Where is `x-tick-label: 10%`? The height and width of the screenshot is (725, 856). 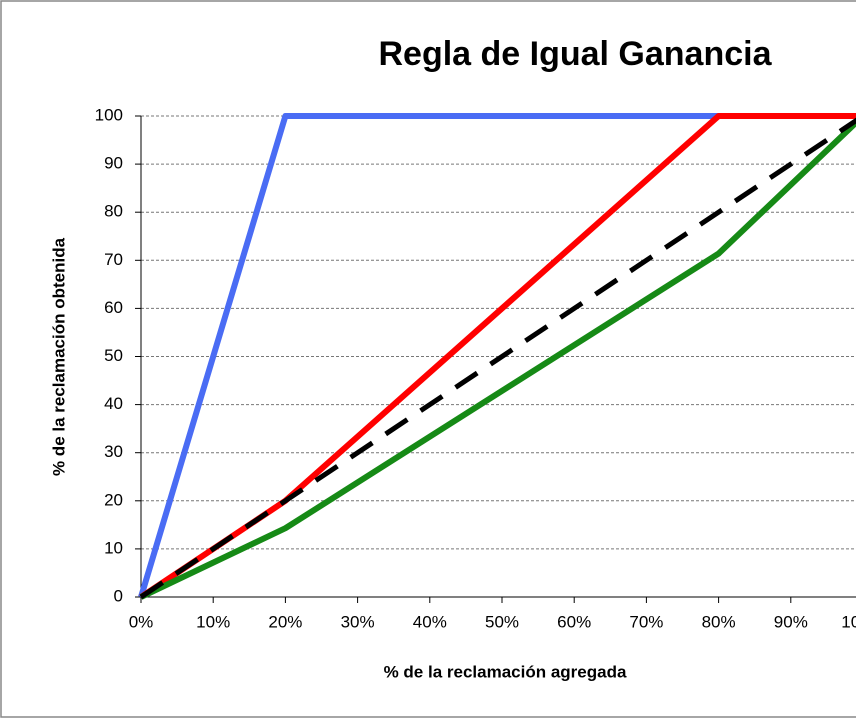
x-tick-label: 10% is located at coordinates (213, 621).